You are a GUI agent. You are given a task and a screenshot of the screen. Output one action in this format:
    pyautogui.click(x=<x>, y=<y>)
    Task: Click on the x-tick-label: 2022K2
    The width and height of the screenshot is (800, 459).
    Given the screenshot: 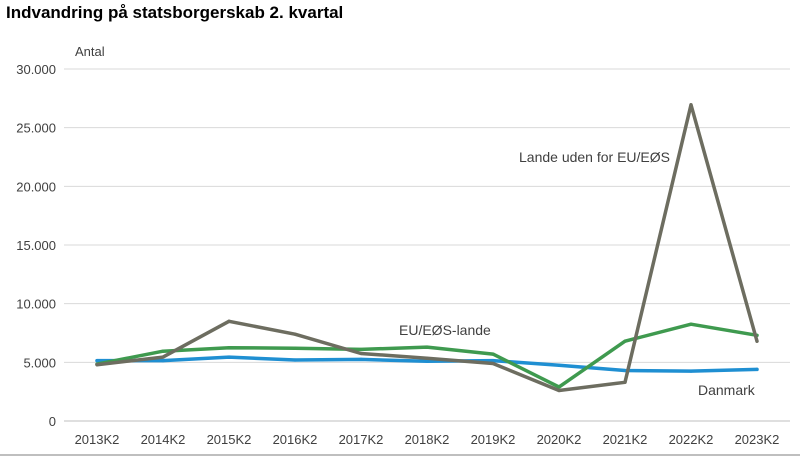 What is the action you would take?
    pyautogui.click(x=691, y=439)
    